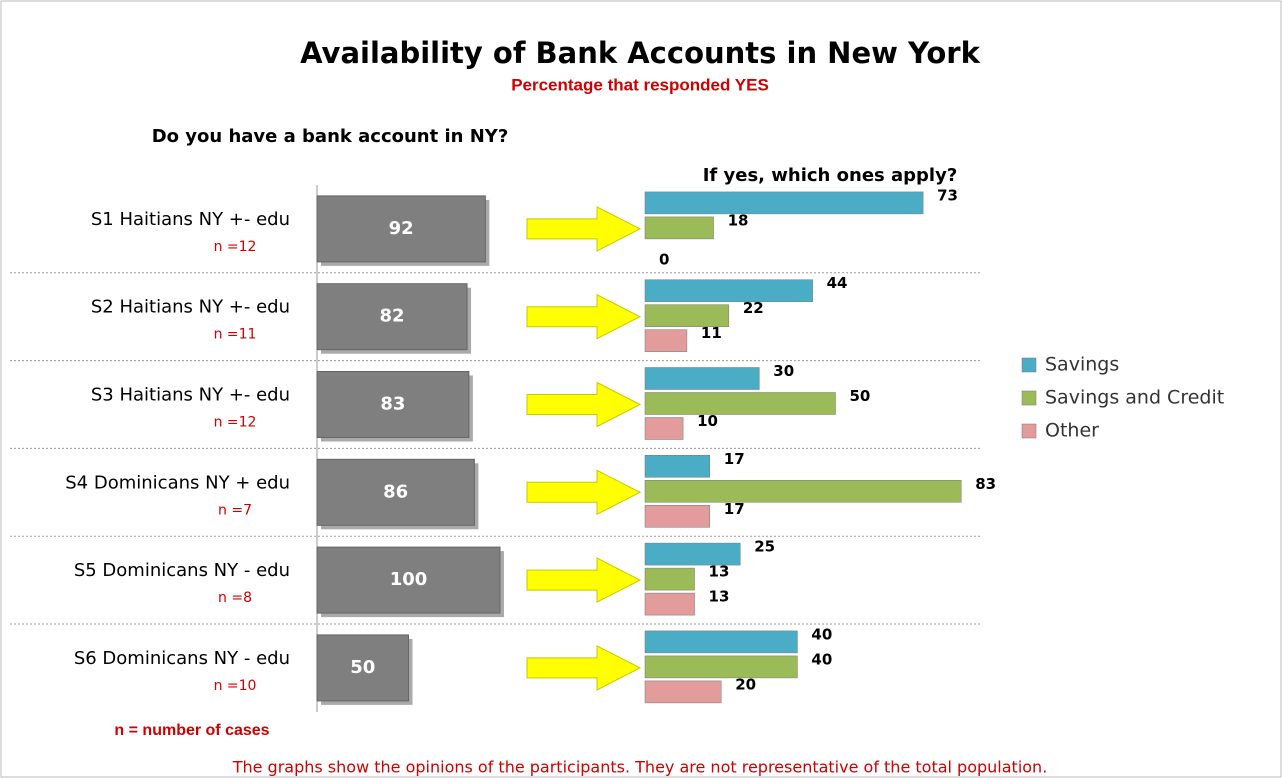 Image resolution: width=1282 pixels, height=778 pixels. I want to click on chart-subtitle: Percentage that responded YES, so click(640, 84).